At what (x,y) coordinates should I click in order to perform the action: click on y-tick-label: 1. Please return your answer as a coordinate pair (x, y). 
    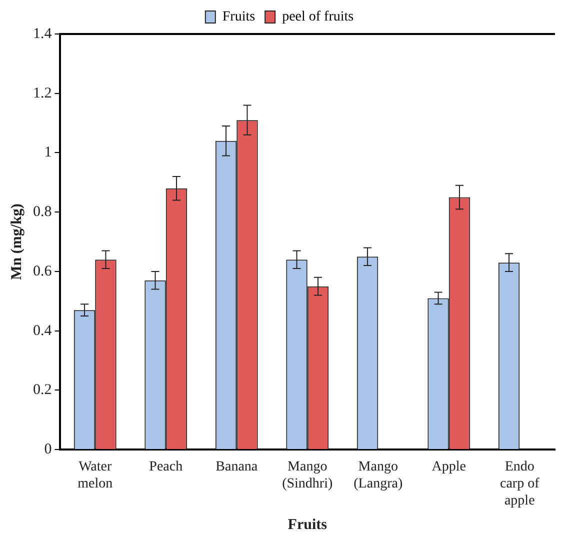
    Looking at the image, I should click on (48, 152).